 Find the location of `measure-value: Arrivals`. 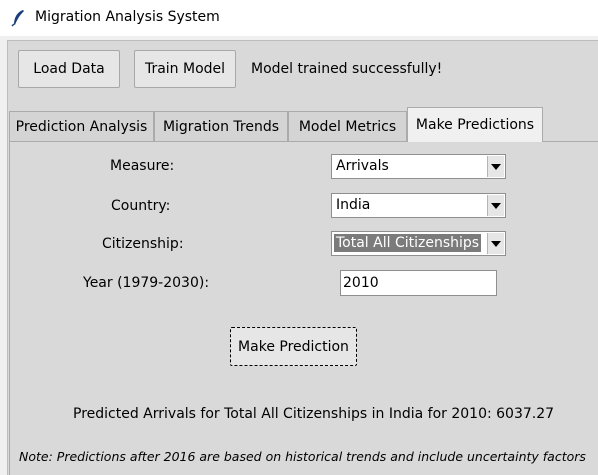

measure-value: Arrivals is located at coordinates (362, 166).